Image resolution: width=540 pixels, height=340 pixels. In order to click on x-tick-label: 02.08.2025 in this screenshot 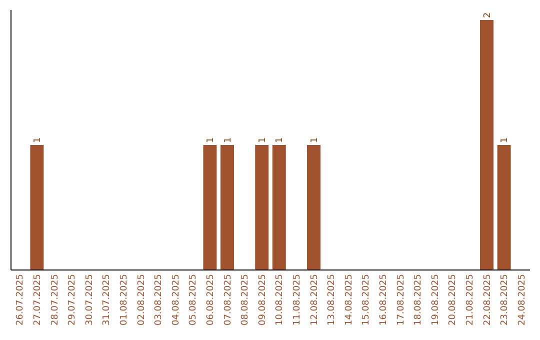, I will do `click(141, 300)`.